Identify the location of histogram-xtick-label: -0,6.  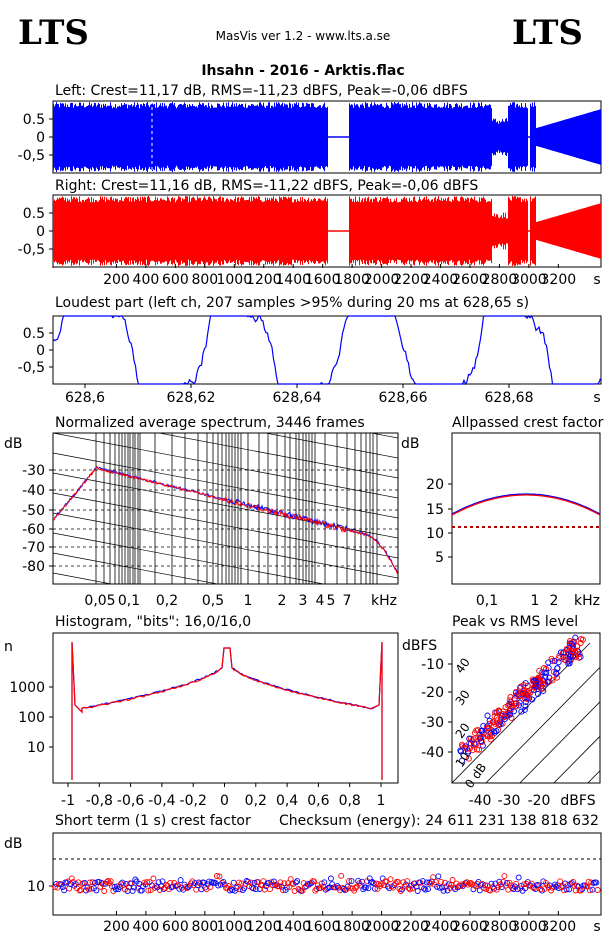
(130, 801).